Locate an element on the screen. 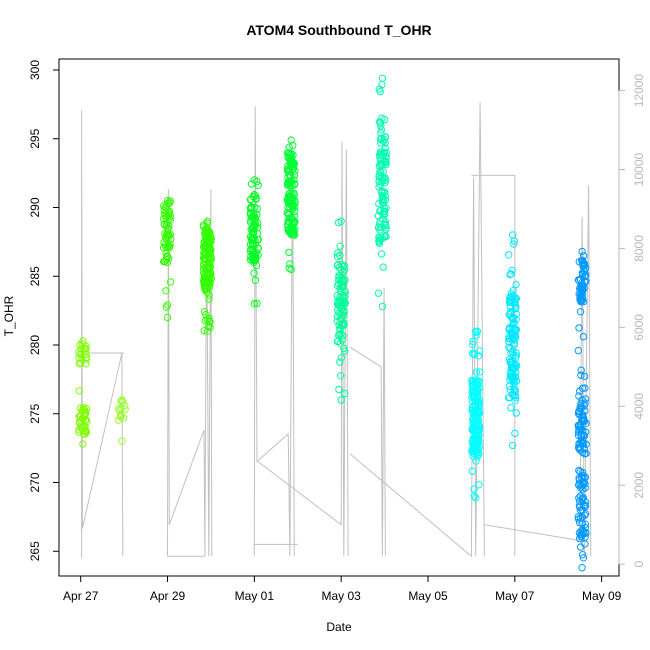  y-axis: 265 270 275 280 285 290 295 300 is located at coordinates (44, 310).